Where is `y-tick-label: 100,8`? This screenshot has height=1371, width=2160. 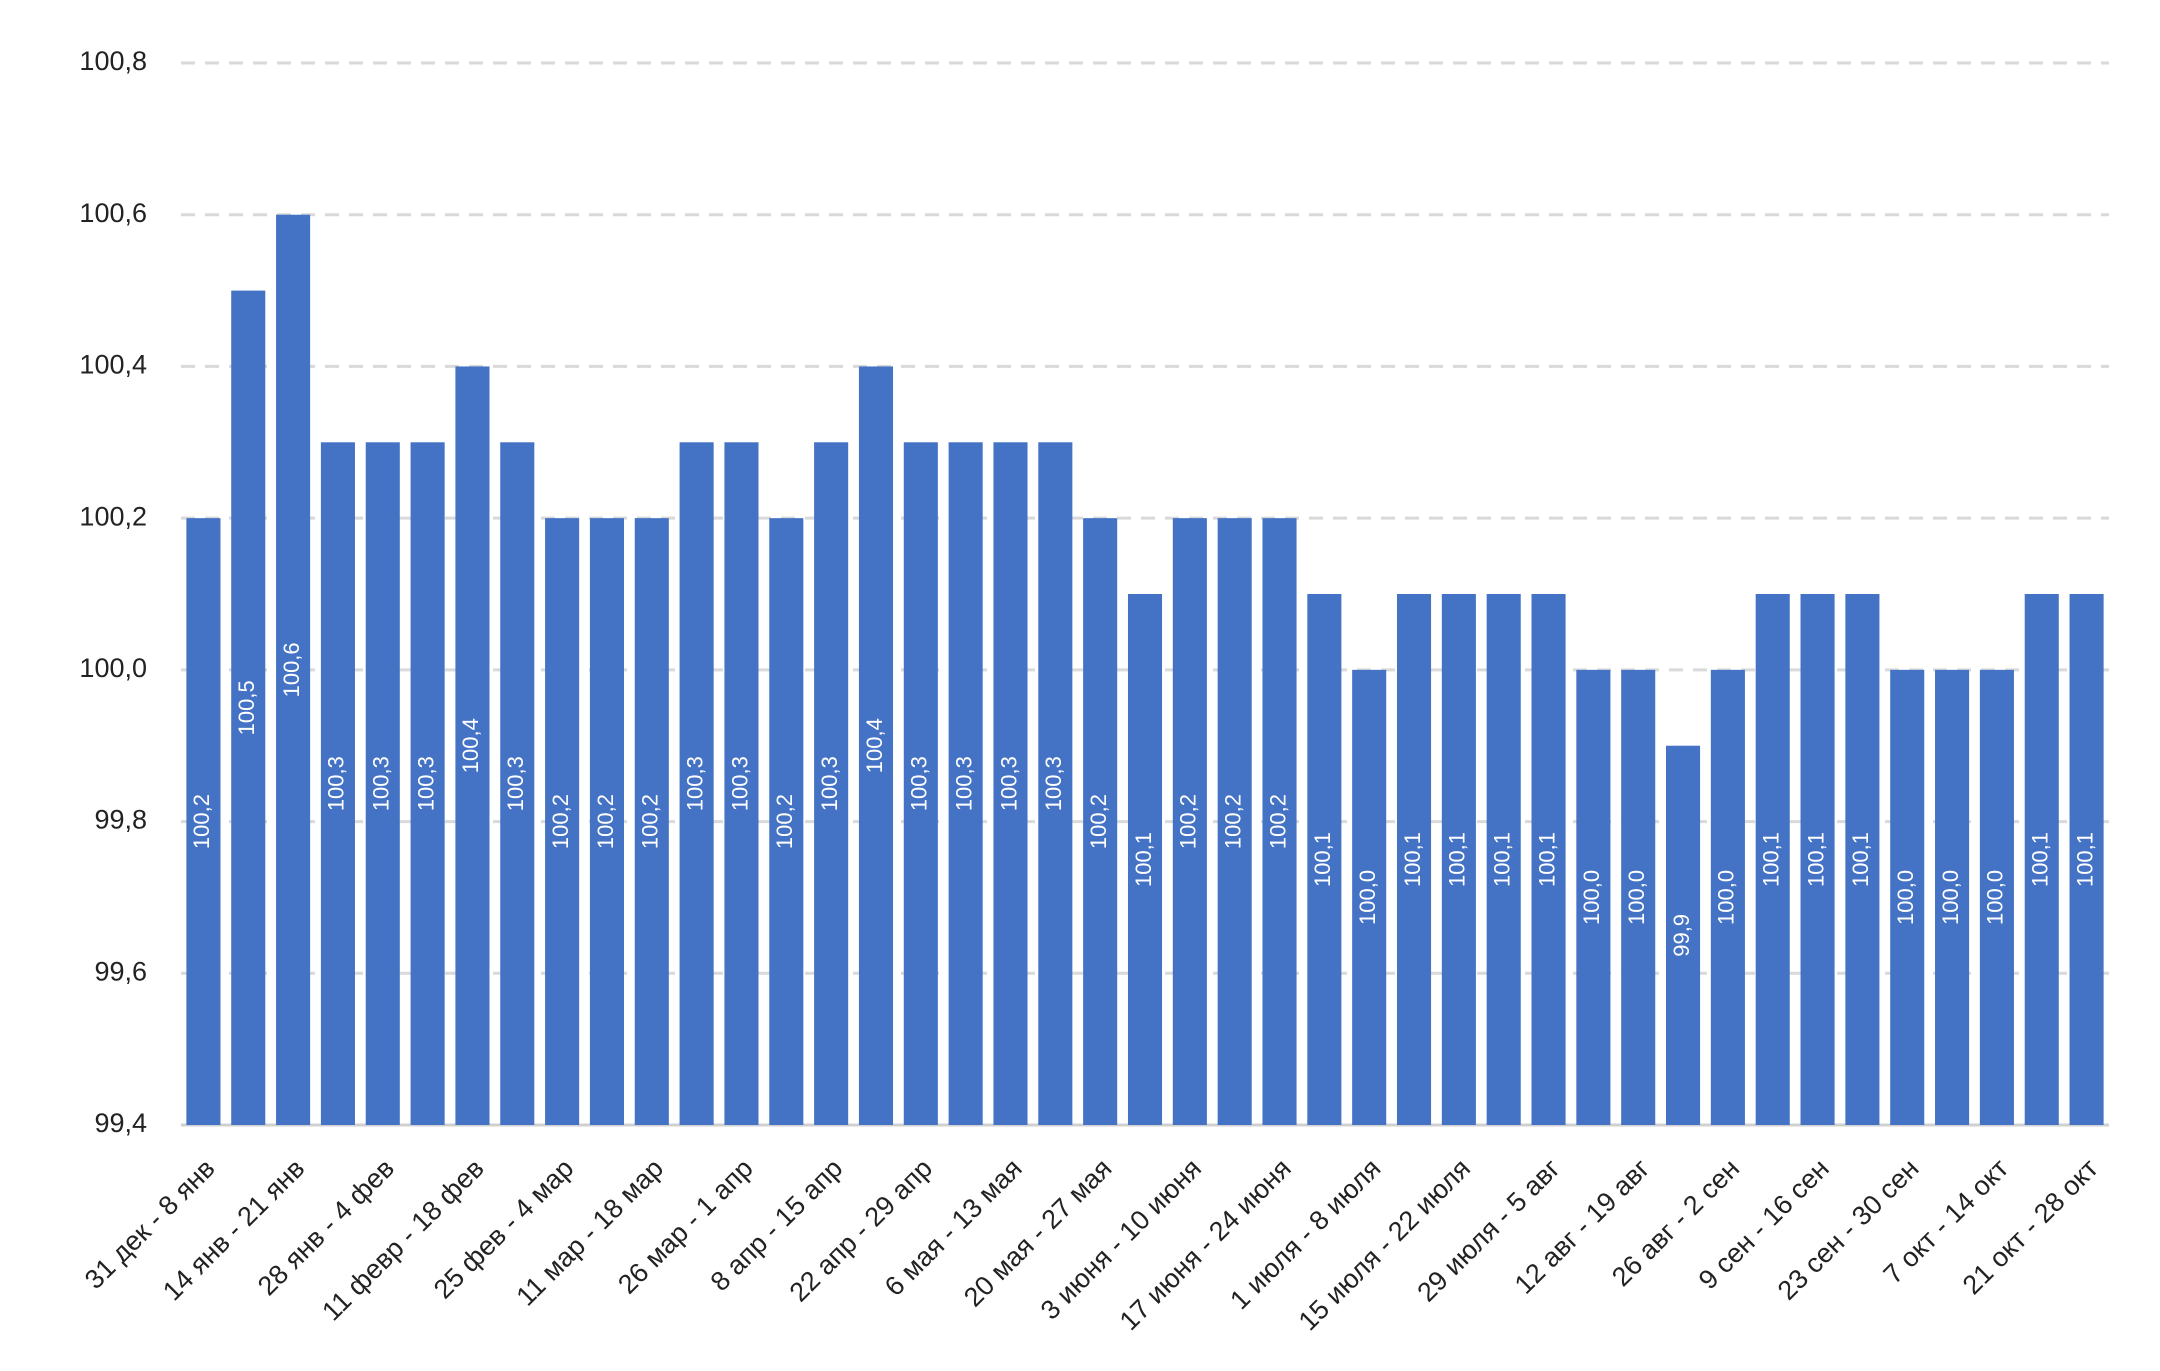
y-tick-label: 100,8 is located at coordinates (113, 61).